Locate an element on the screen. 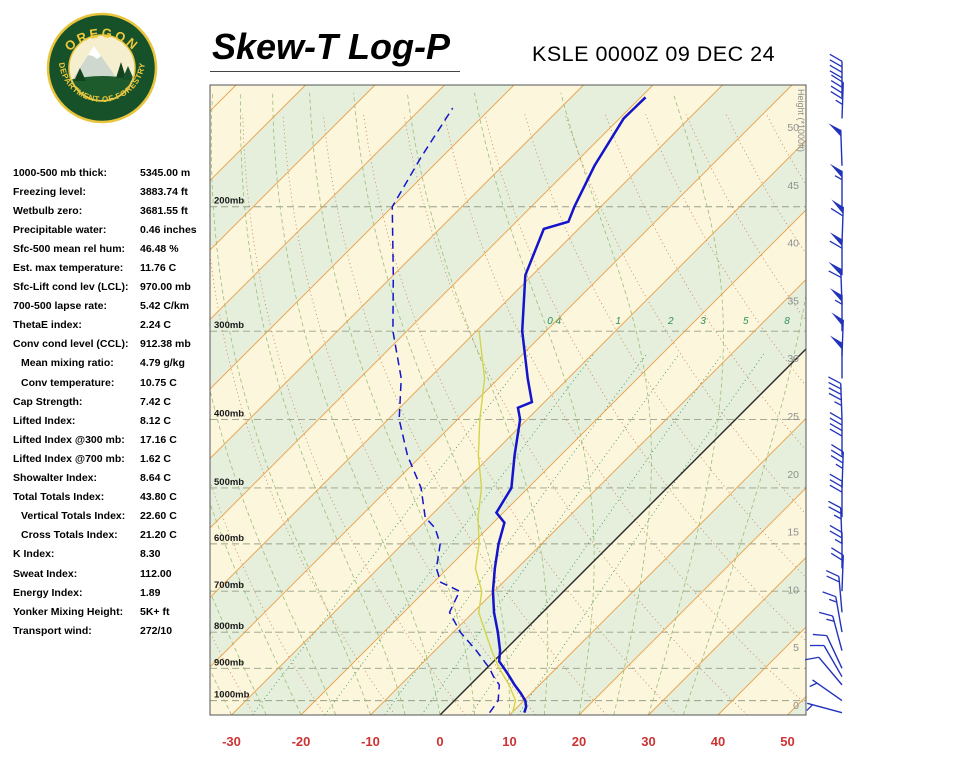 This screenshot has height=768, width=960. index-label: Sfc-500 mean rel hum: is located at coordinates (69, 248).